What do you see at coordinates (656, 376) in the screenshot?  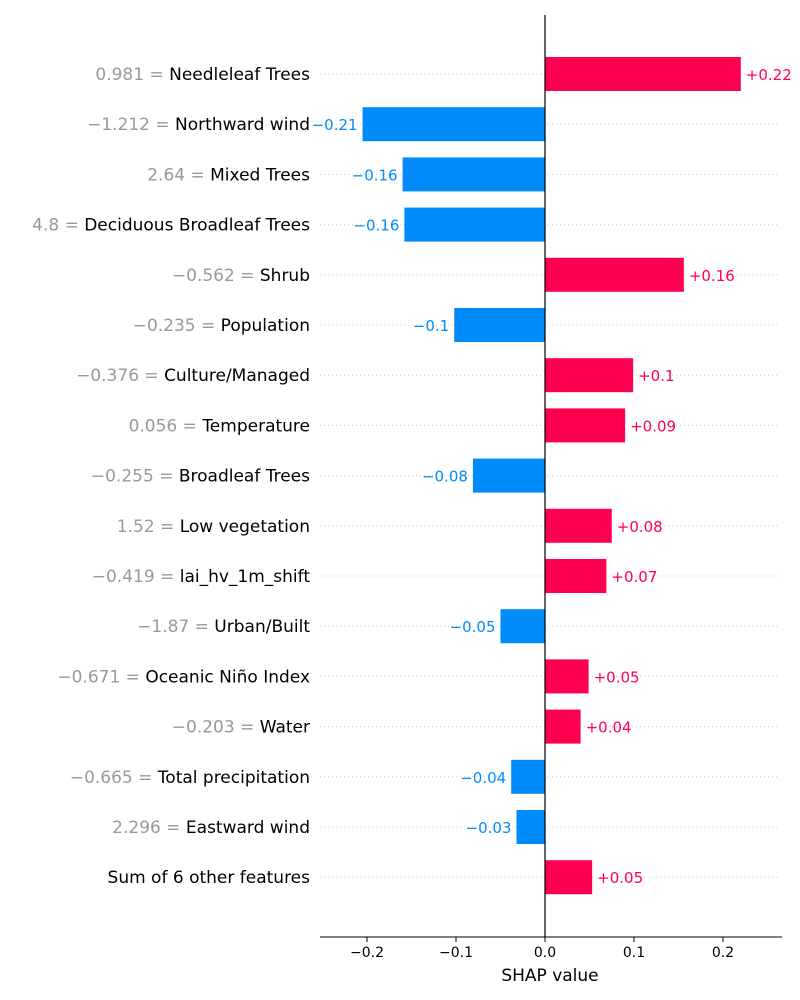 I see `bar-value-label: +0.1` at bounding box center [656, 376].